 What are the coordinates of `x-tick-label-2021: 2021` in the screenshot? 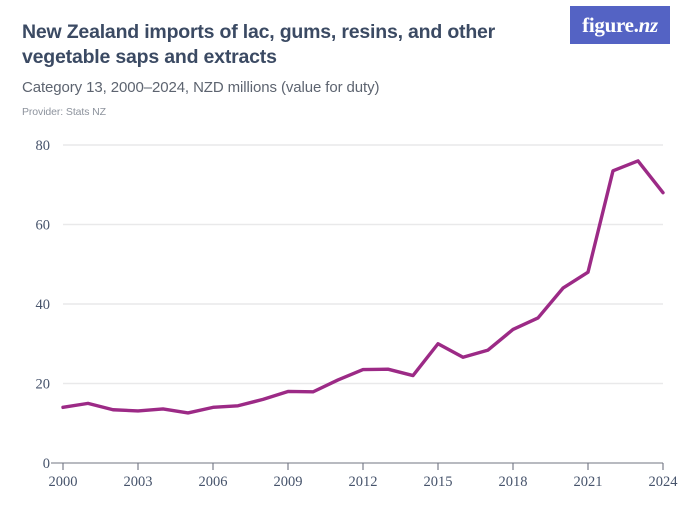 It's located at (588, 482).